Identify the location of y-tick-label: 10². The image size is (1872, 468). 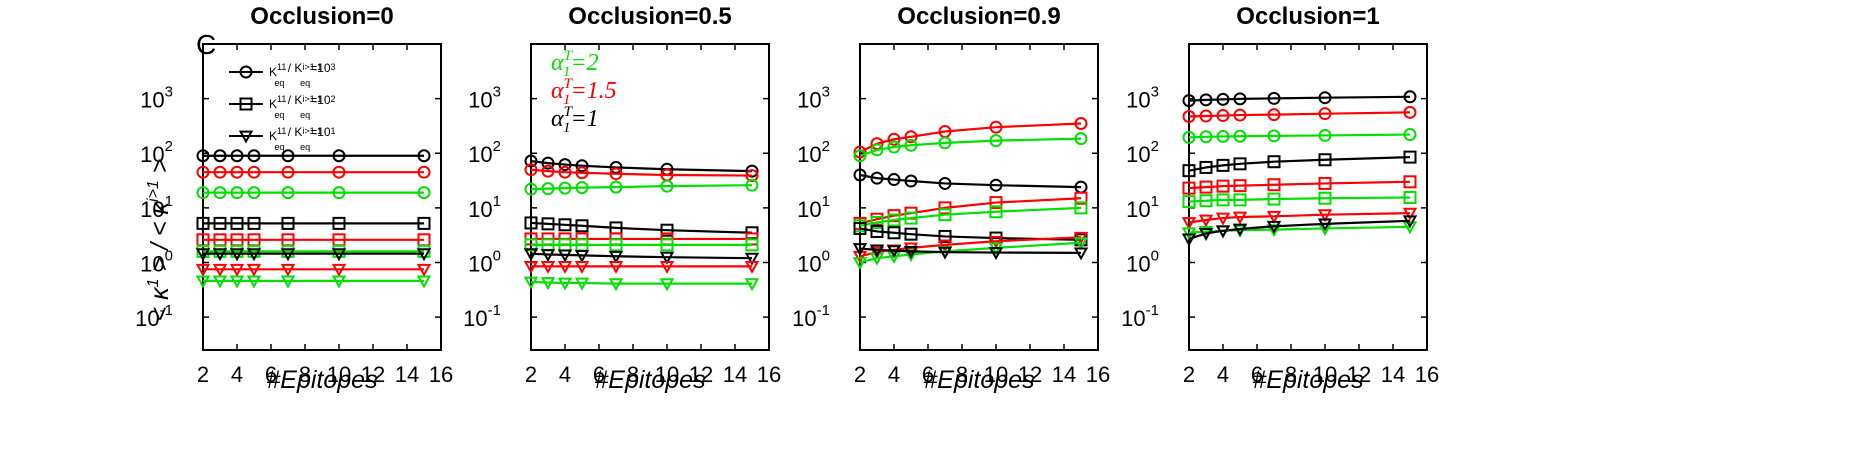
(813, 152).